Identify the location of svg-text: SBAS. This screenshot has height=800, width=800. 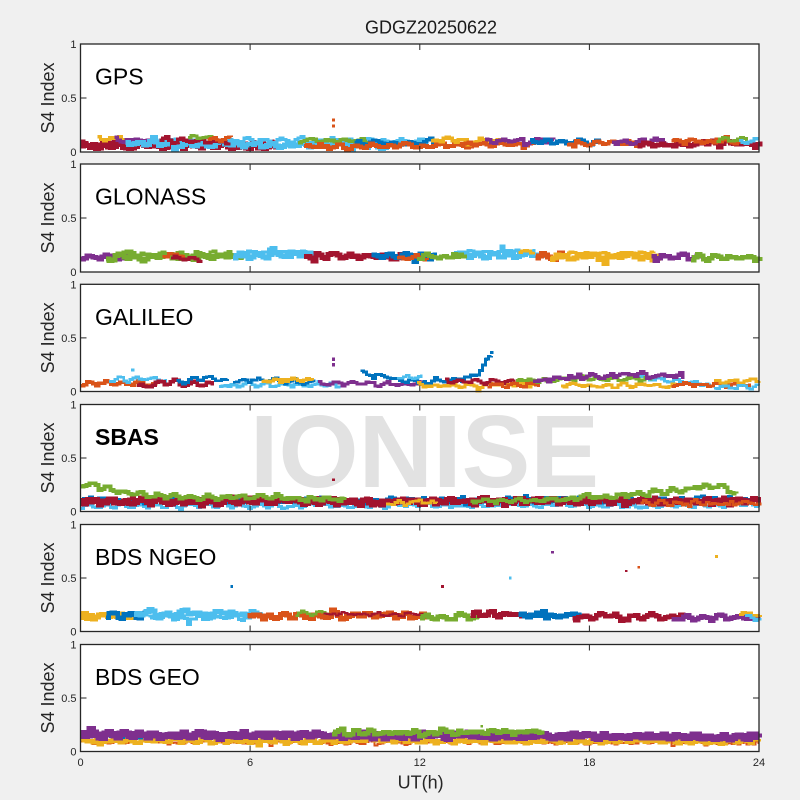
(127, 437).